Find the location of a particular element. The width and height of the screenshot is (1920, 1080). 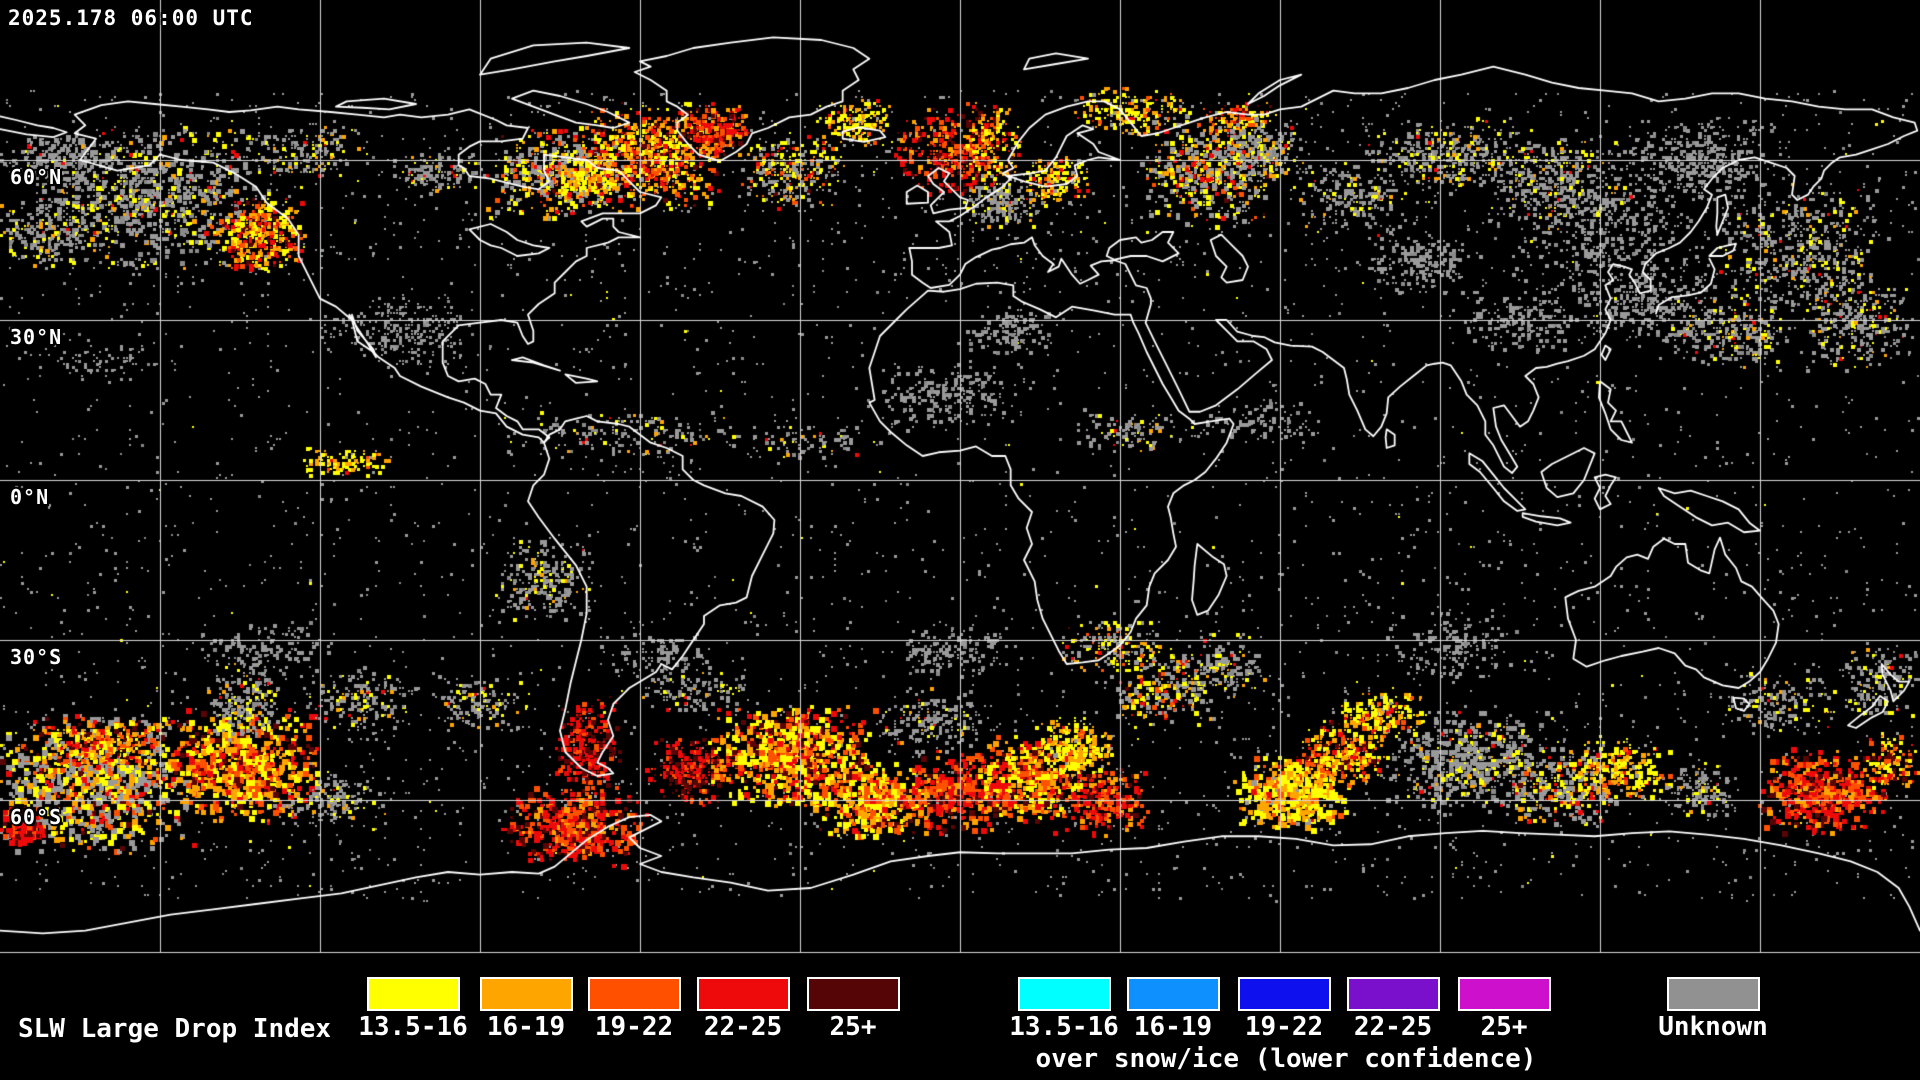

lat-label-30s: 30°S is located at coordinates (36, 657).